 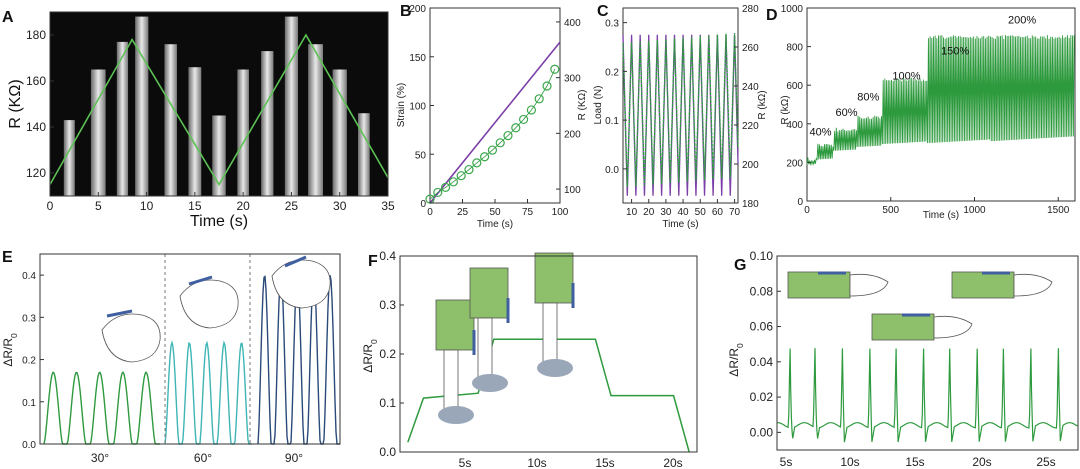 I want to click on panel-e-x-ticklabel-1: 60°, so click(x=203, y=458).